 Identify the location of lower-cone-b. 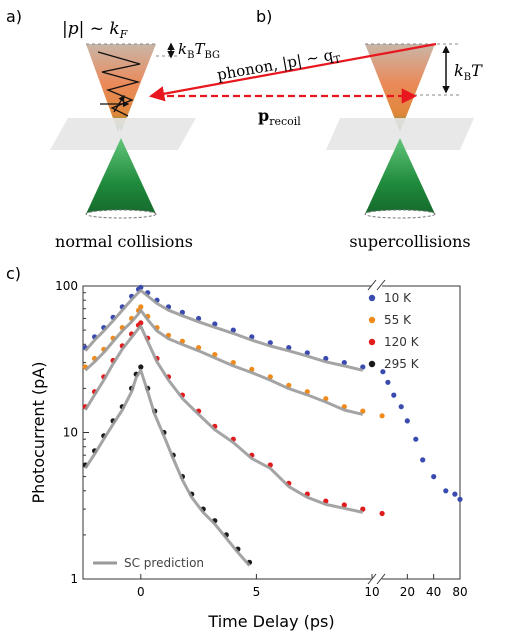
(400, 176).